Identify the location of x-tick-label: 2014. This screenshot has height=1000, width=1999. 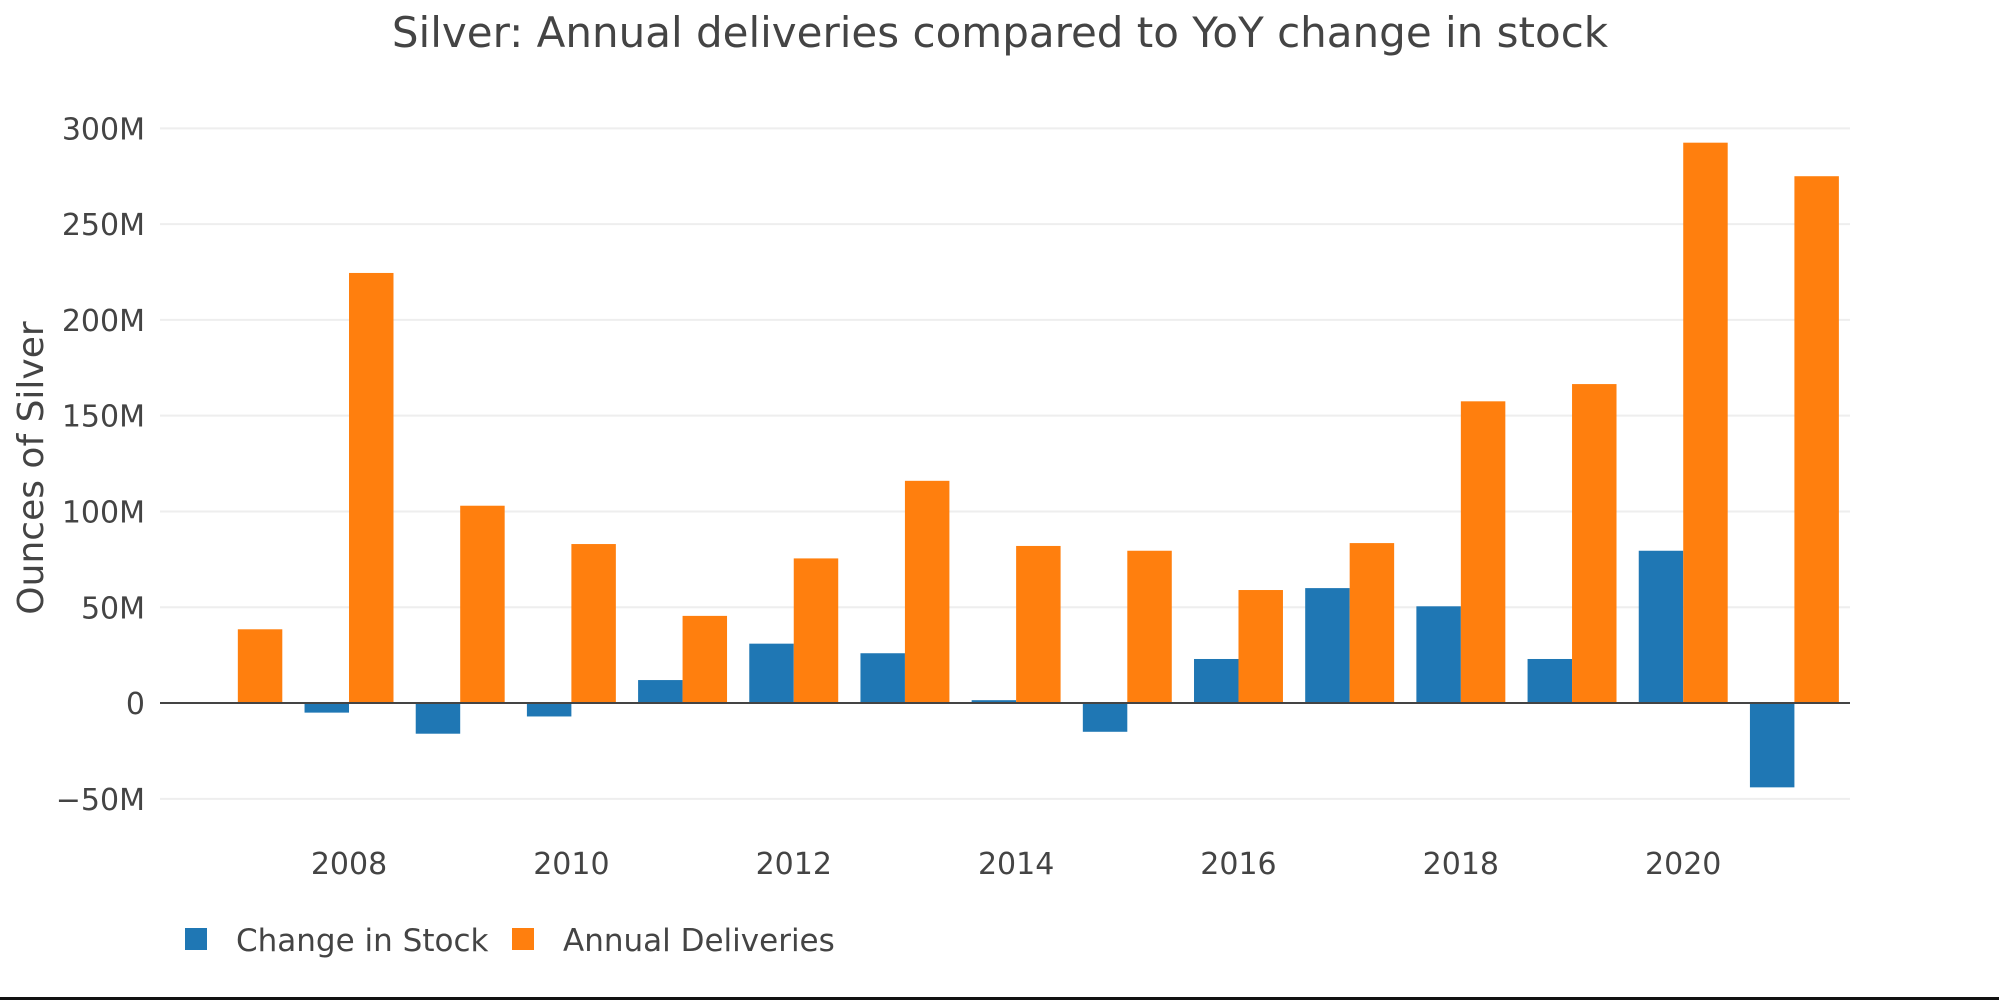
(1016, 864).